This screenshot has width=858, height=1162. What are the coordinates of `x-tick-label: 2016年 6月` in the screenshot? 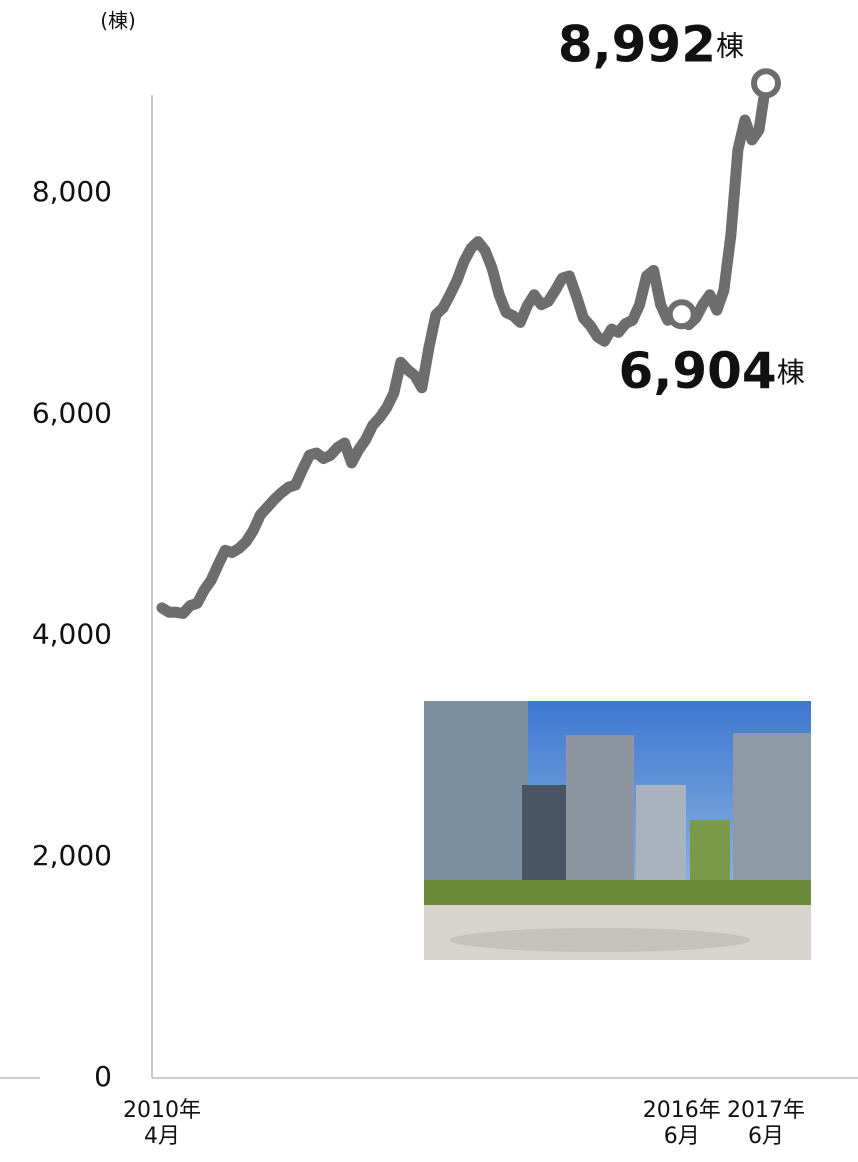 It's located at (681, 1123).